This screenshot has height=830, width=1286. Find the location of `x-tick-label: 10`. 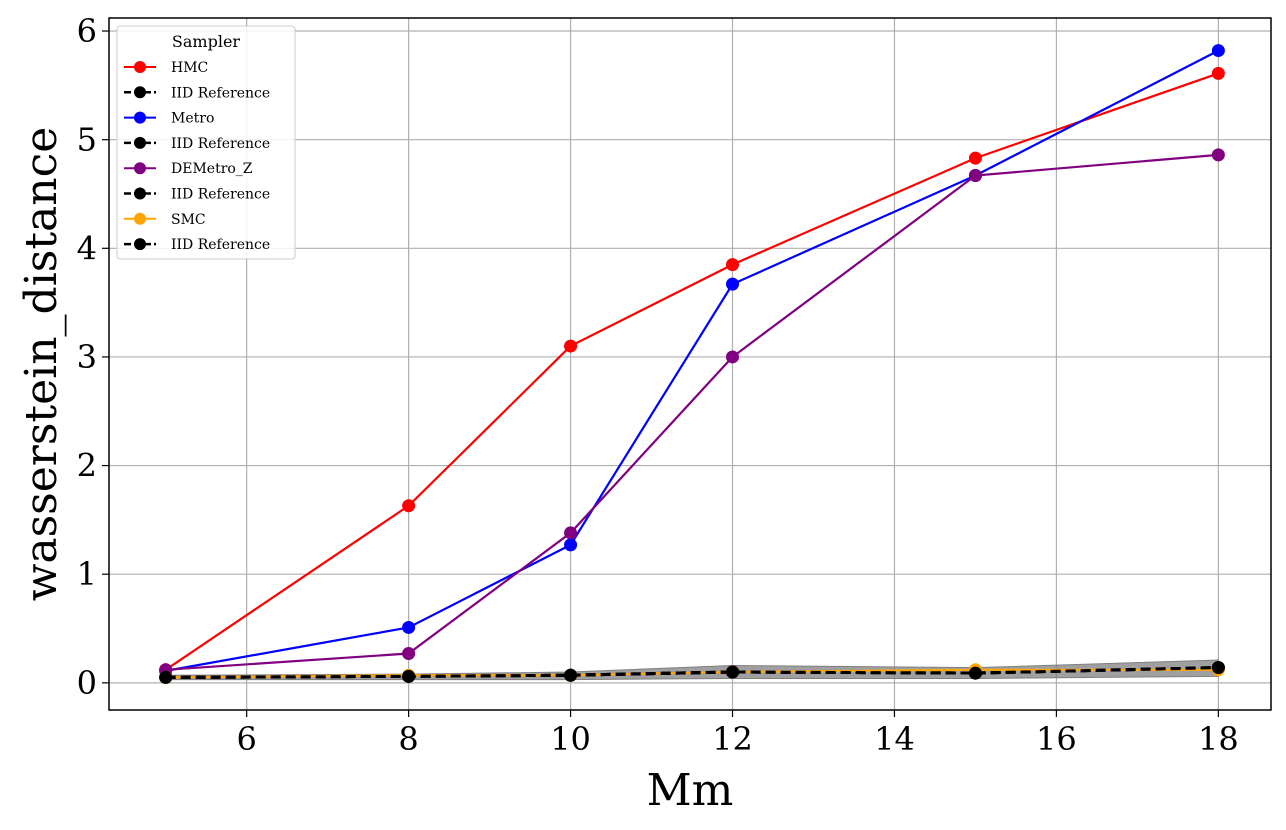

x-tick-label: 10 is located at coordinates (570, 739).